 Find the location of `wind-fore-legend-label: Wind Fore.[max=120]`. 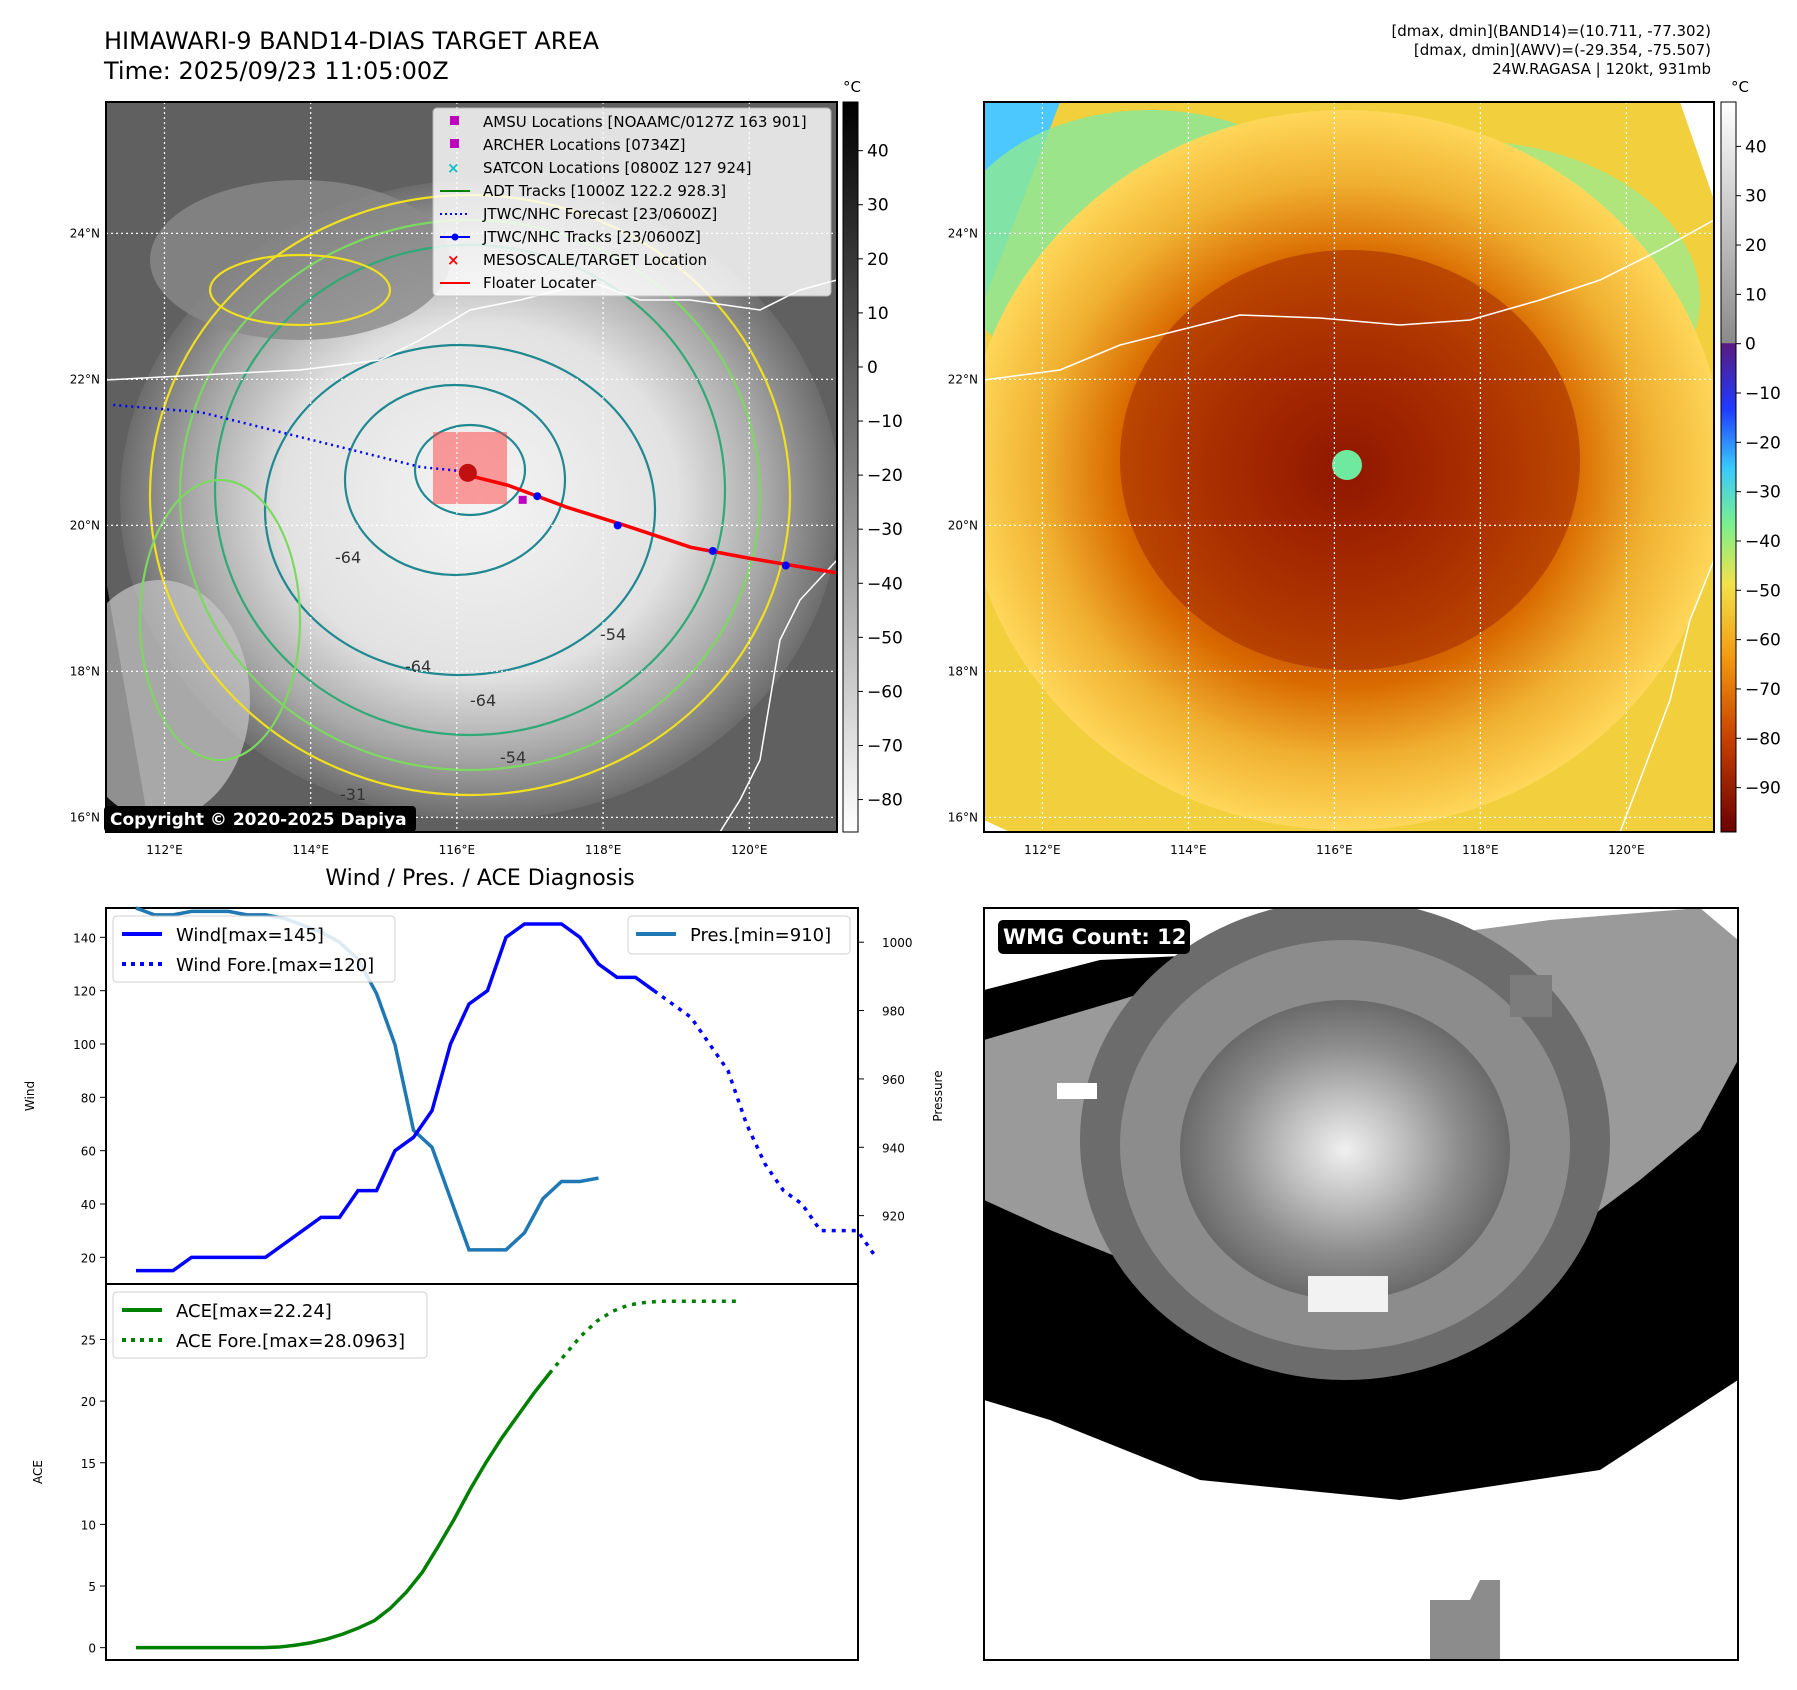

wind-fore-legend-label: Wind Fore.[max=120] is located at coordinates (275, 965).